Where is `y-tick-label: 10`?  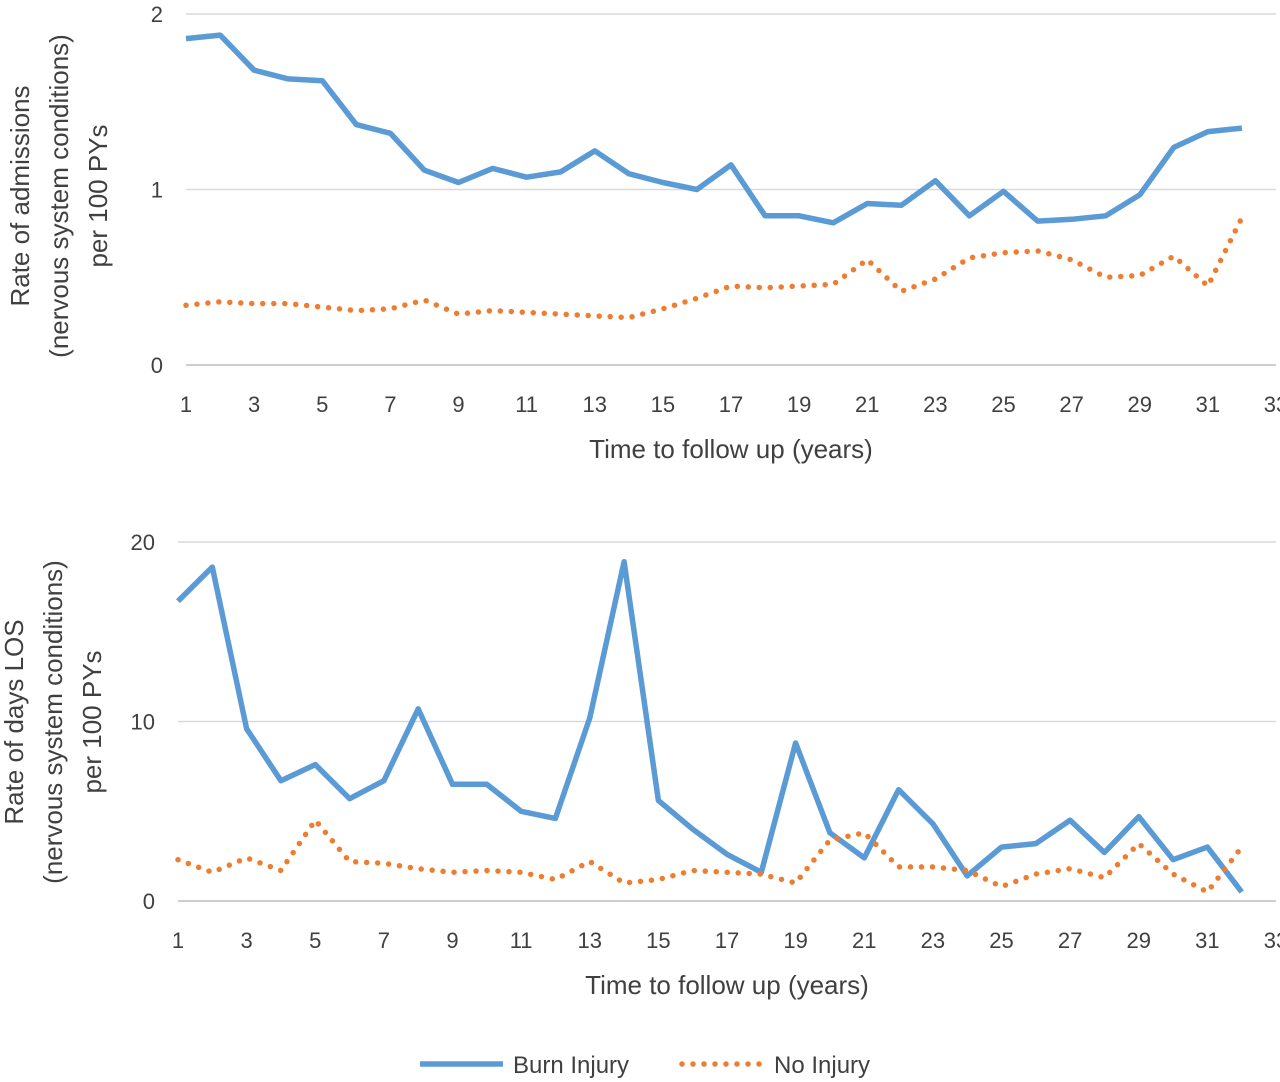 y-tick-label: 10 is located at coordinates (143, 722).